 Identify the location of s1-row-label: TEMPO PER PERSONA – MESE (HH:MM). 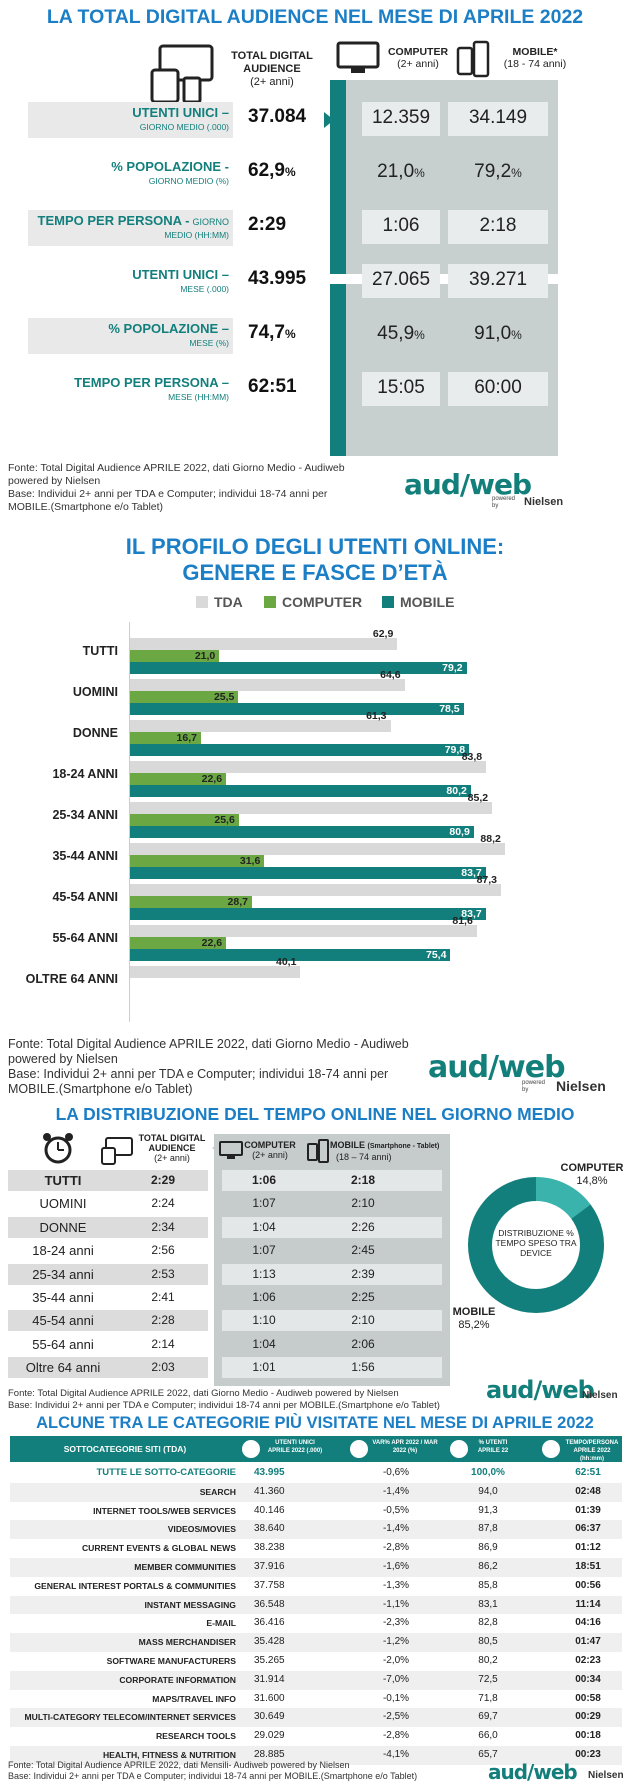
(130, 388).